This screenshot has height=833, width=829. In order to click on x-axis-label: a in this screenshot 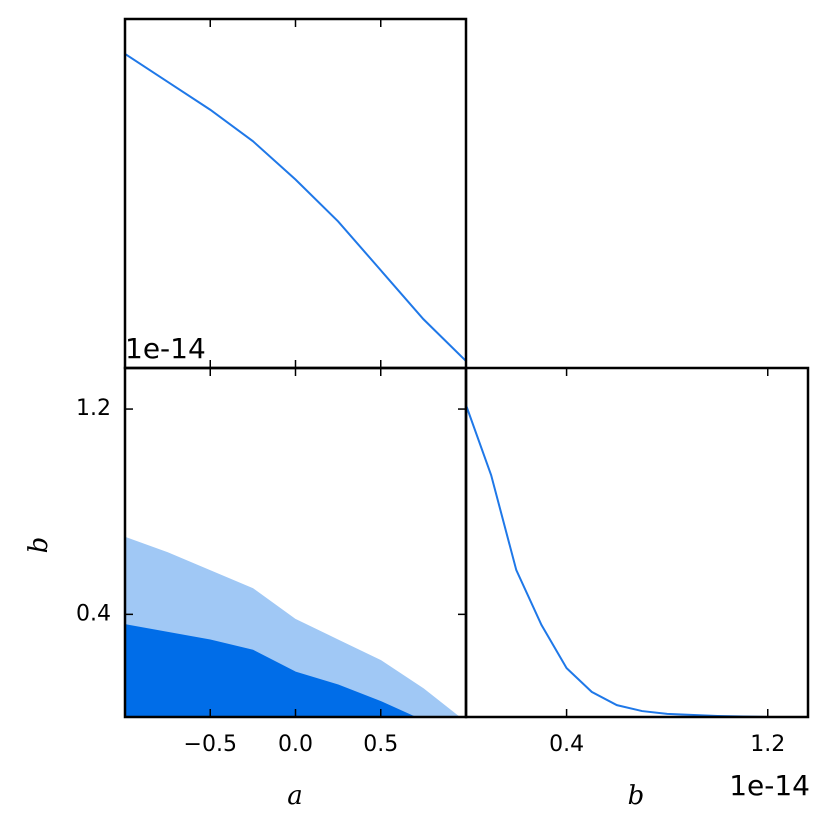, I will do `click(295, 796)`.